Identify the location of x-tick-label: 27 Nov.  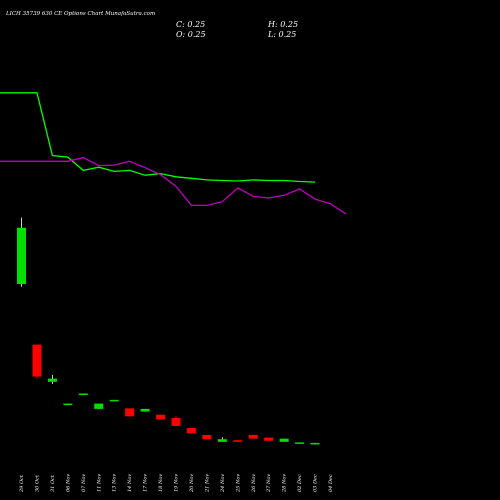
(269, 483).